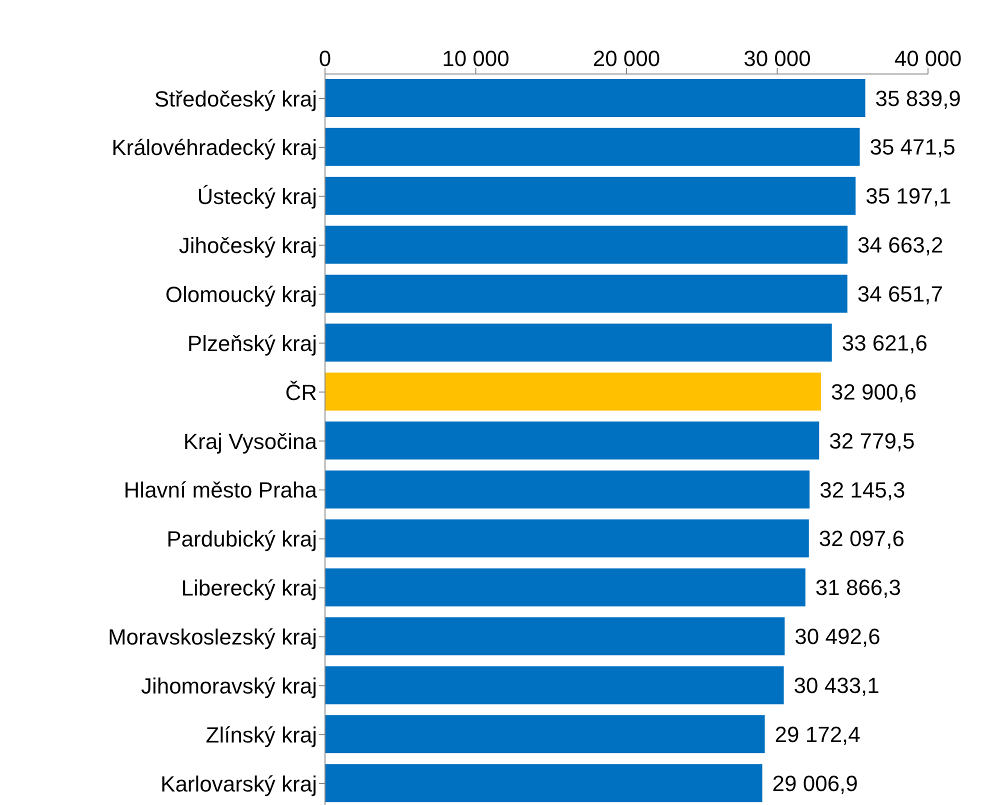  What do you see at coordinates (241, 295) in the screenshot?
I see `y-tick-label: Olomoucký kraj` at bounding box center [241, 295].